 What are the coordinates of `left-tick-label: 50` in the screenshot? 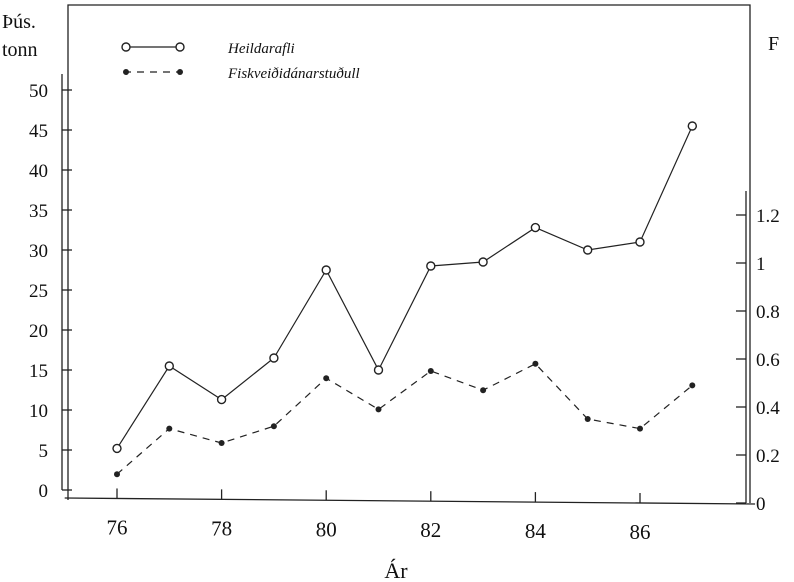 It's located at (38, 91).